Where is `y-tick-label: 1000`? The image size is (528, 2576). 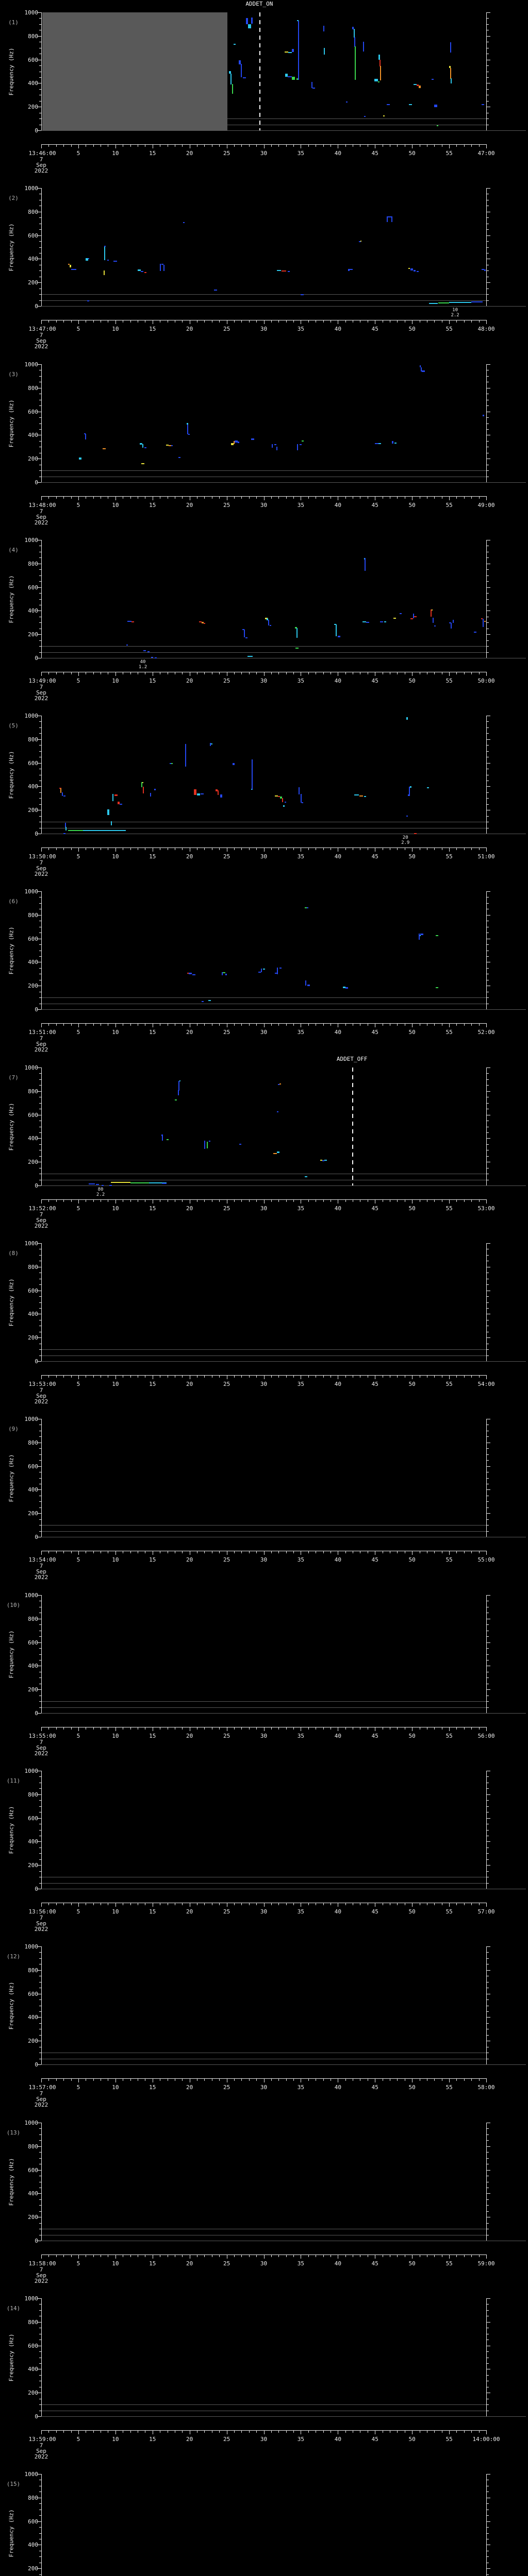 y-tick-label: 1000 is located at coordinates (31, 1067).